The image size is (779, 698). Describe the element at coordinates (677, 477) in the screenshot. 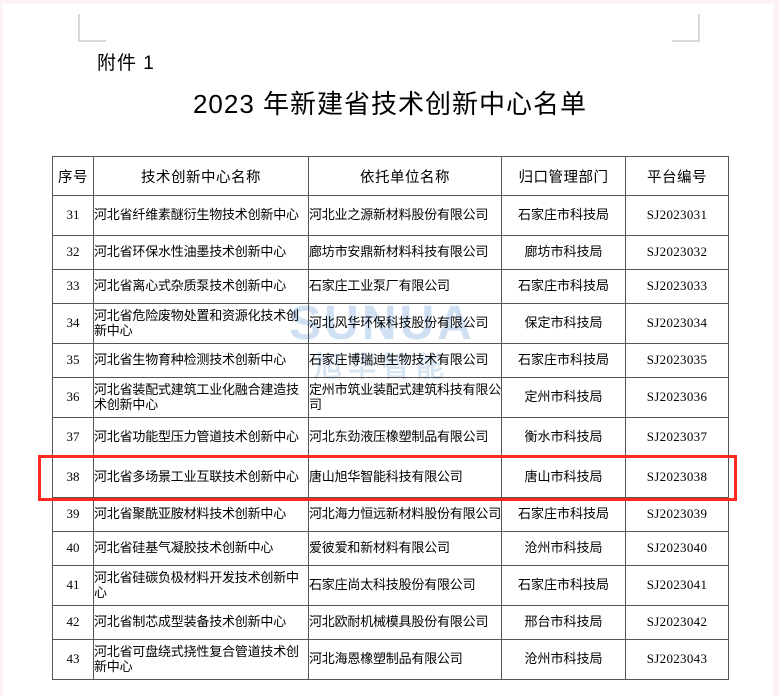

I see `cell-platform-code: SJ2023038` at that location.